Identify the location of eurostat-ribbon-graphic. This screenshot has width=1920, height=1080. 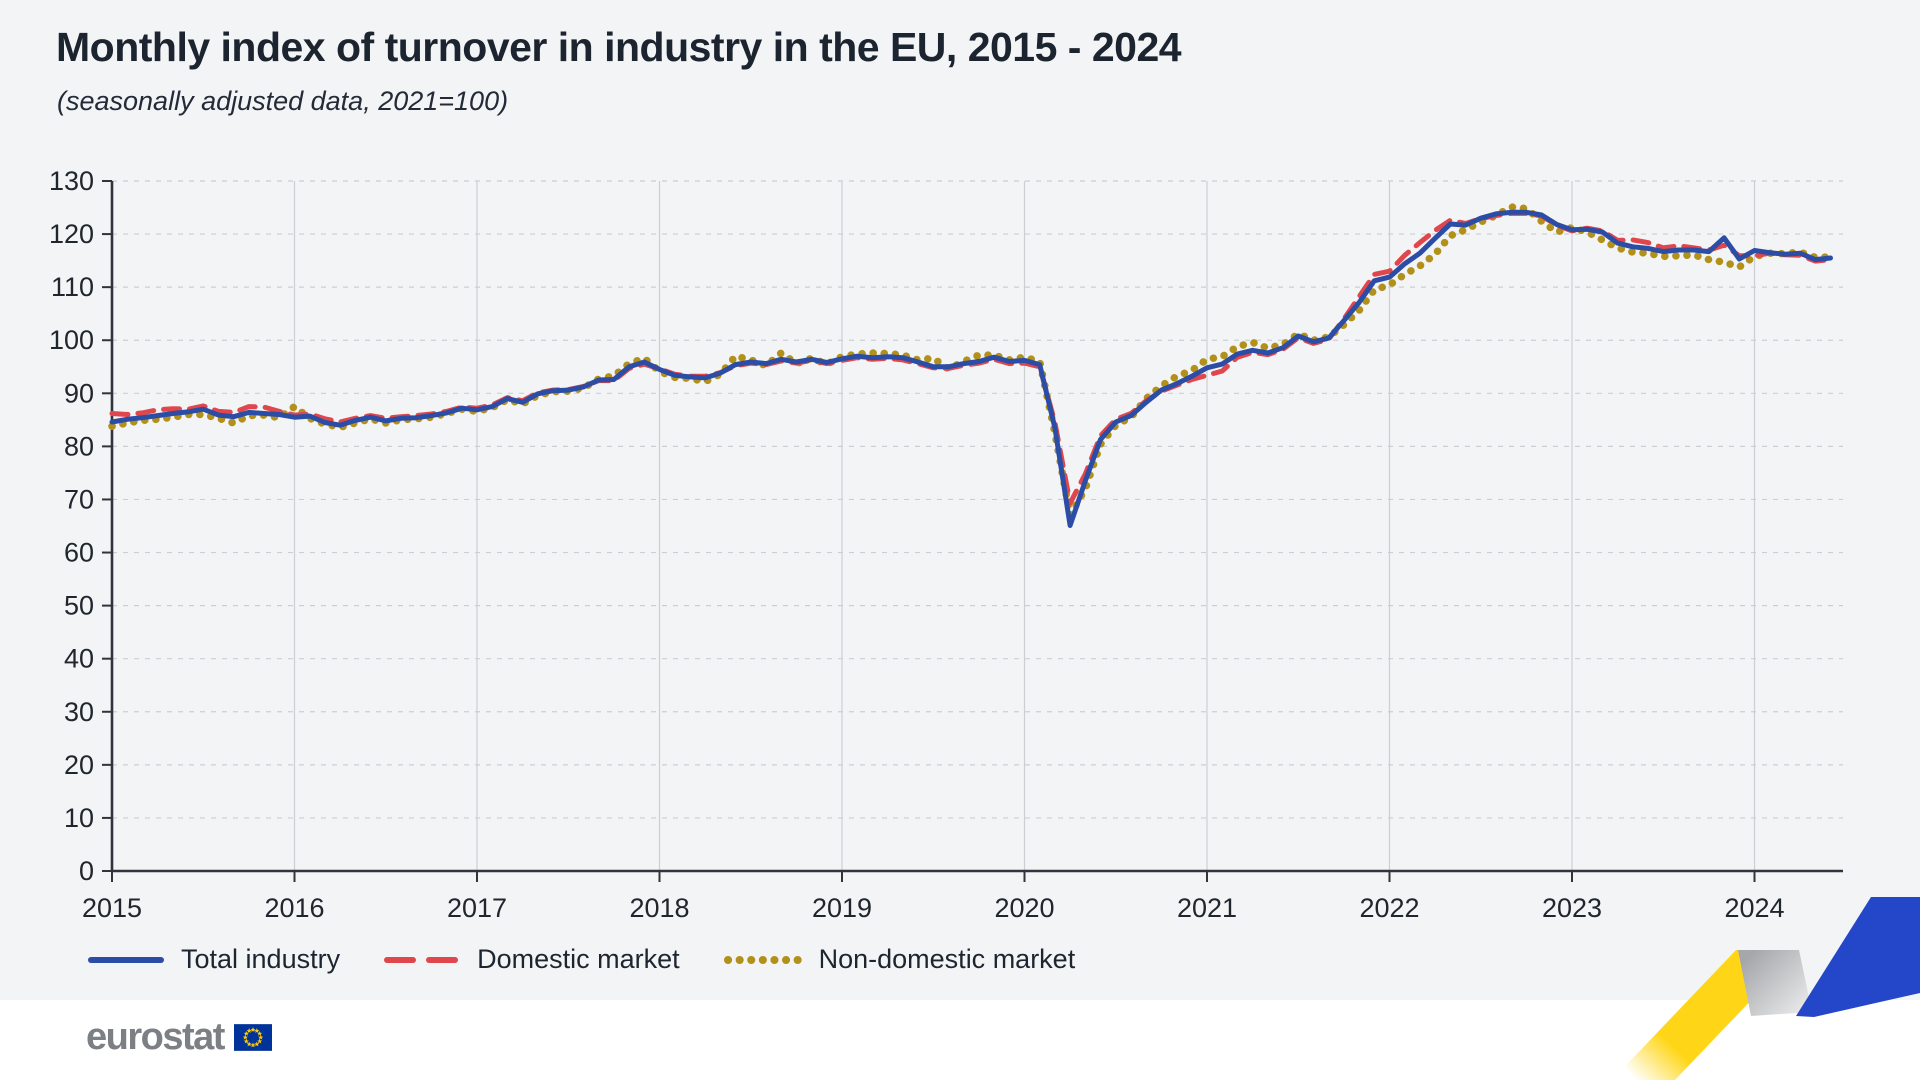
(1766, 988).